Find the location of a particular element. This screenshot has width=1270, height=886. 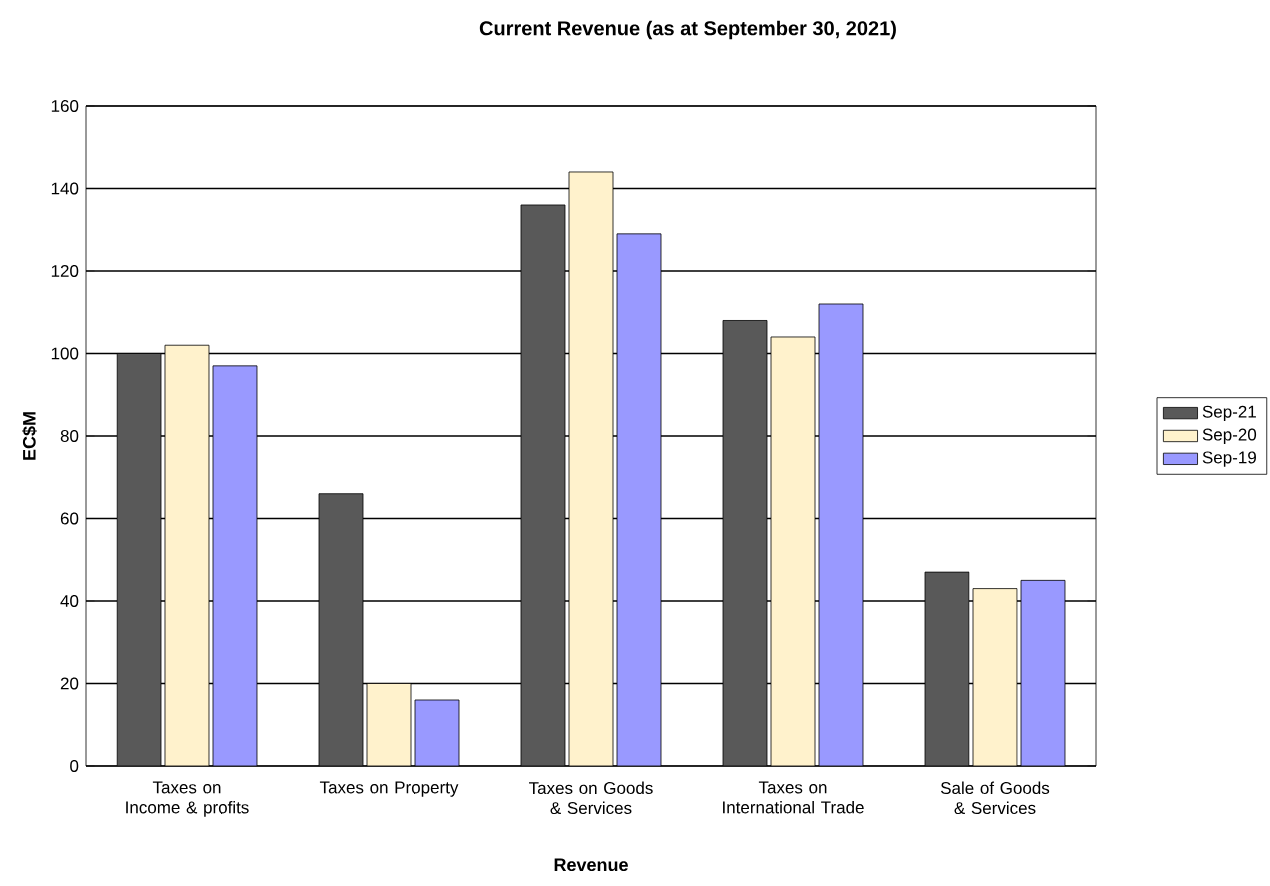

legend-label: Sep-21 is located at coordinates (1229, 413).